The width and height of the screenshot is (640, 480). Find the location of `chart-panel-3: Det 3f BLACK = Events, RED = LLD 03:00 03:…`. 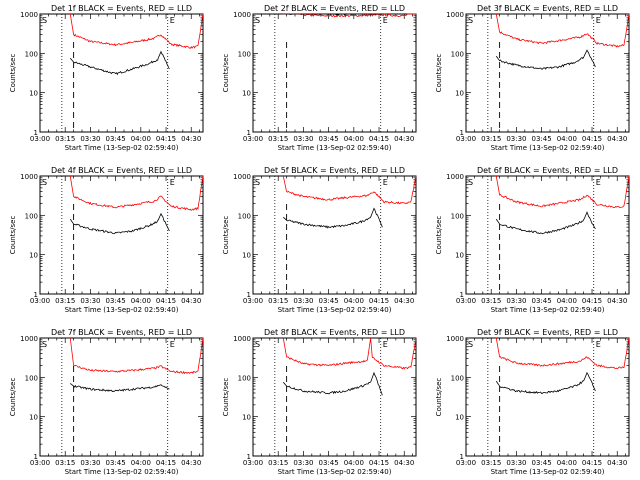

chart-panel-3: Det 3f BLACK = Events, RED = LLD 03:00 03:… is located at coordinates (532, 78).